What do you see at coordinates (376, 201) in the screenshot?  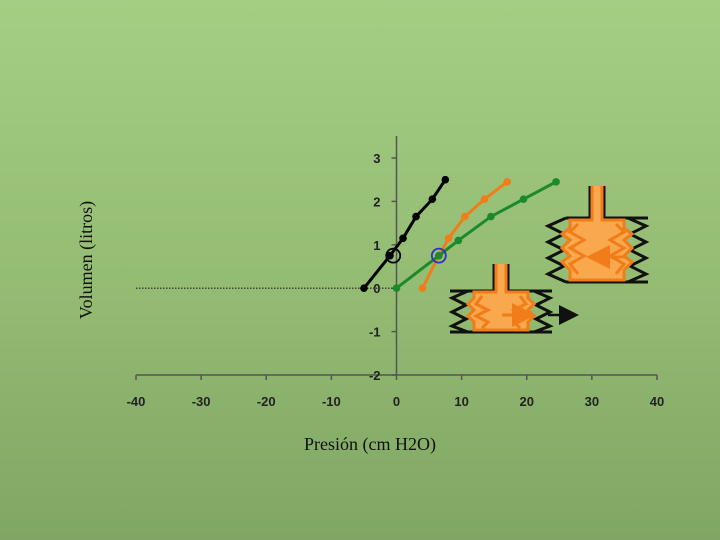 I see `y-tick-label: 2` at bounding box center [376, 201].